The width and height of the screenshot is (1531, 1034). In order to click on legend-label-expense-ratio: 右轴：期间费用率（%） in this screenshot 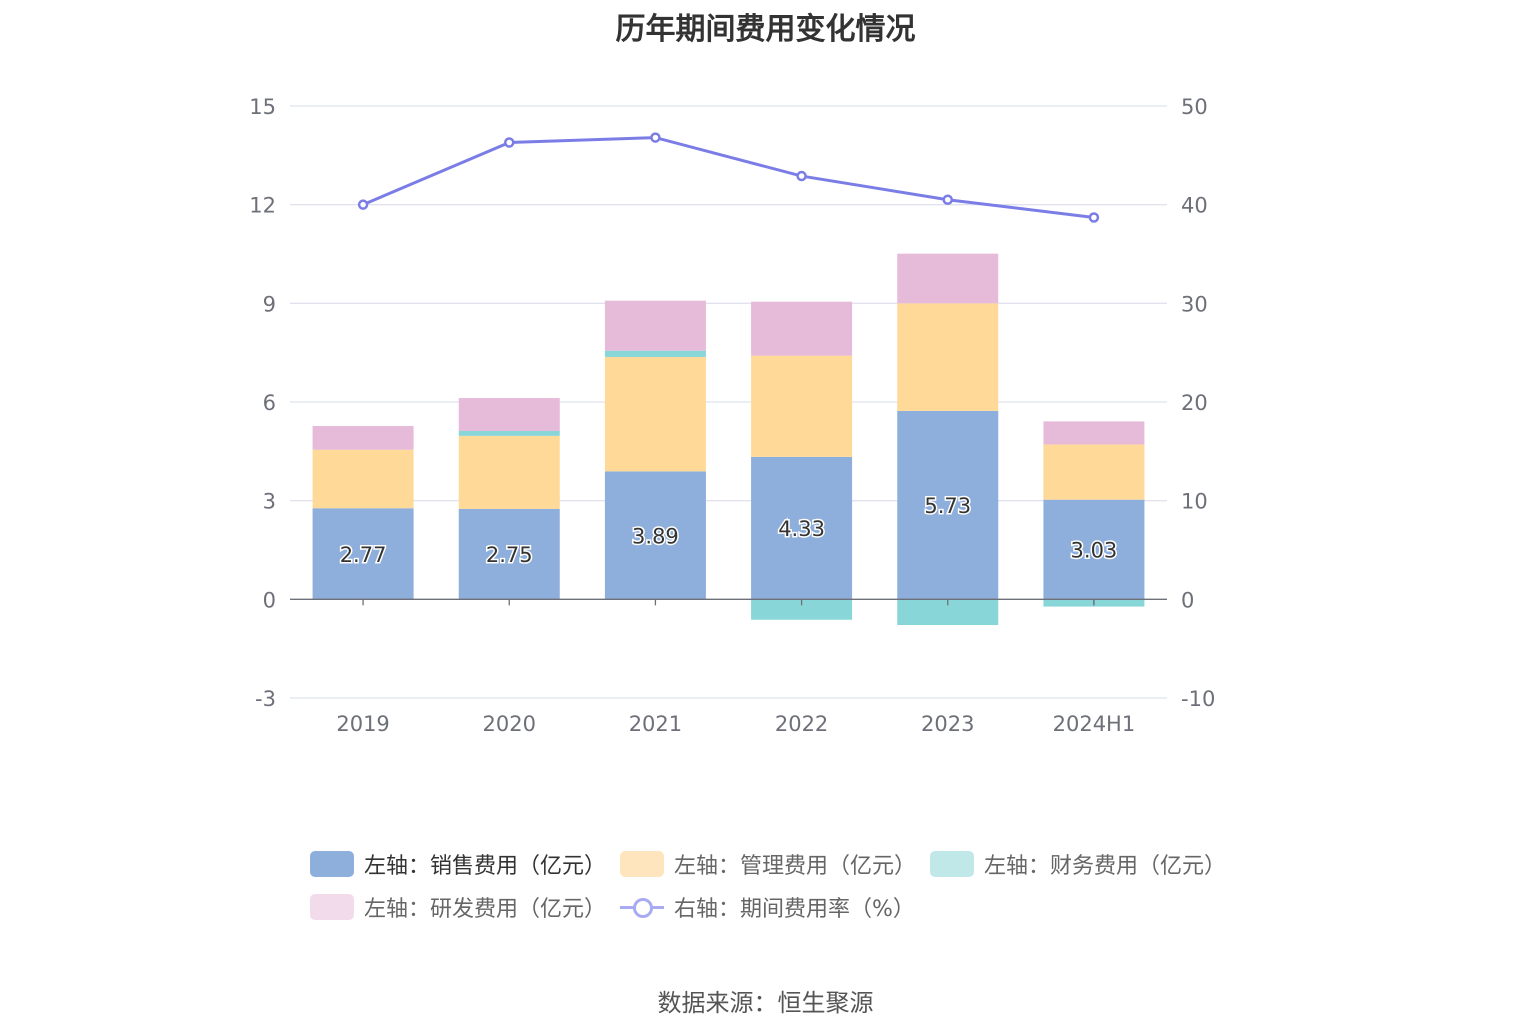, I will do `click(794, 909)`.